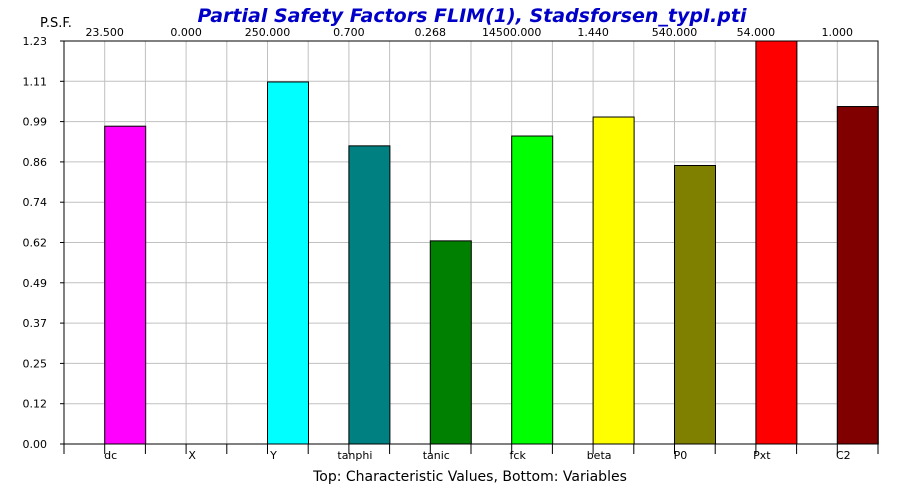 This screenshot has height=493, width=910. What do you see at coordinates (56, 23) in the screenshot?
I see `y-axis-label: P.S.F.` at bounding box center [56, 23].